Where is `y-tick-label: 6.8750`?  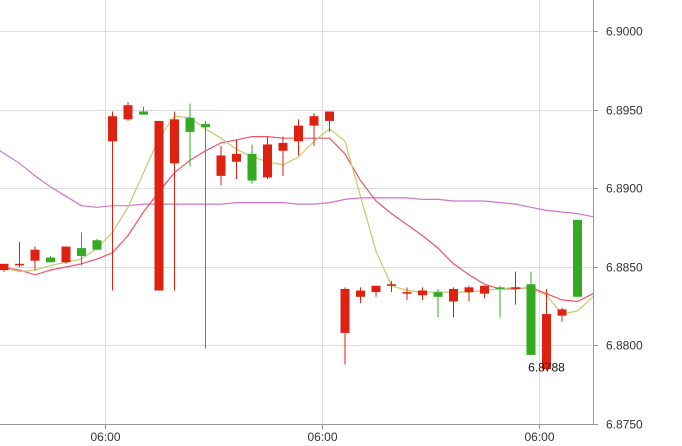
y-tick-label: 6.8750 is located at coordinates (624, 425).